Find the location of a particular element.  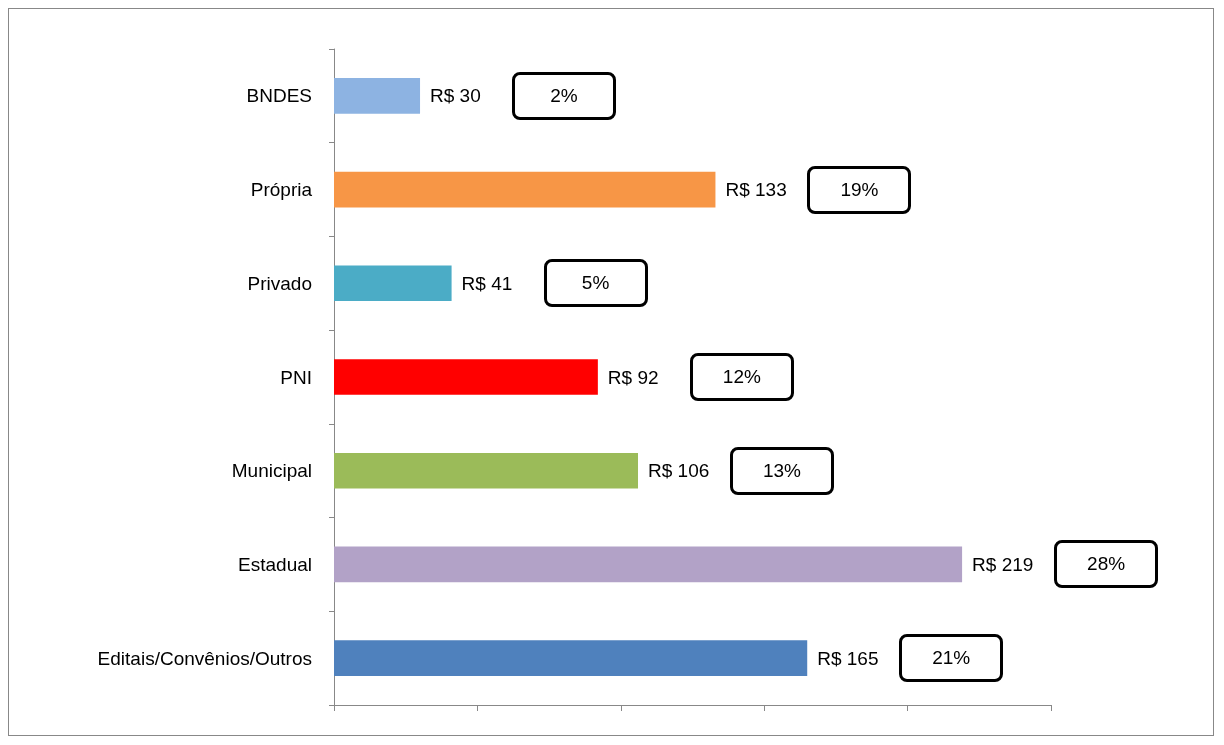

rounded-frame: 19% is located at coordinates (859, 189).